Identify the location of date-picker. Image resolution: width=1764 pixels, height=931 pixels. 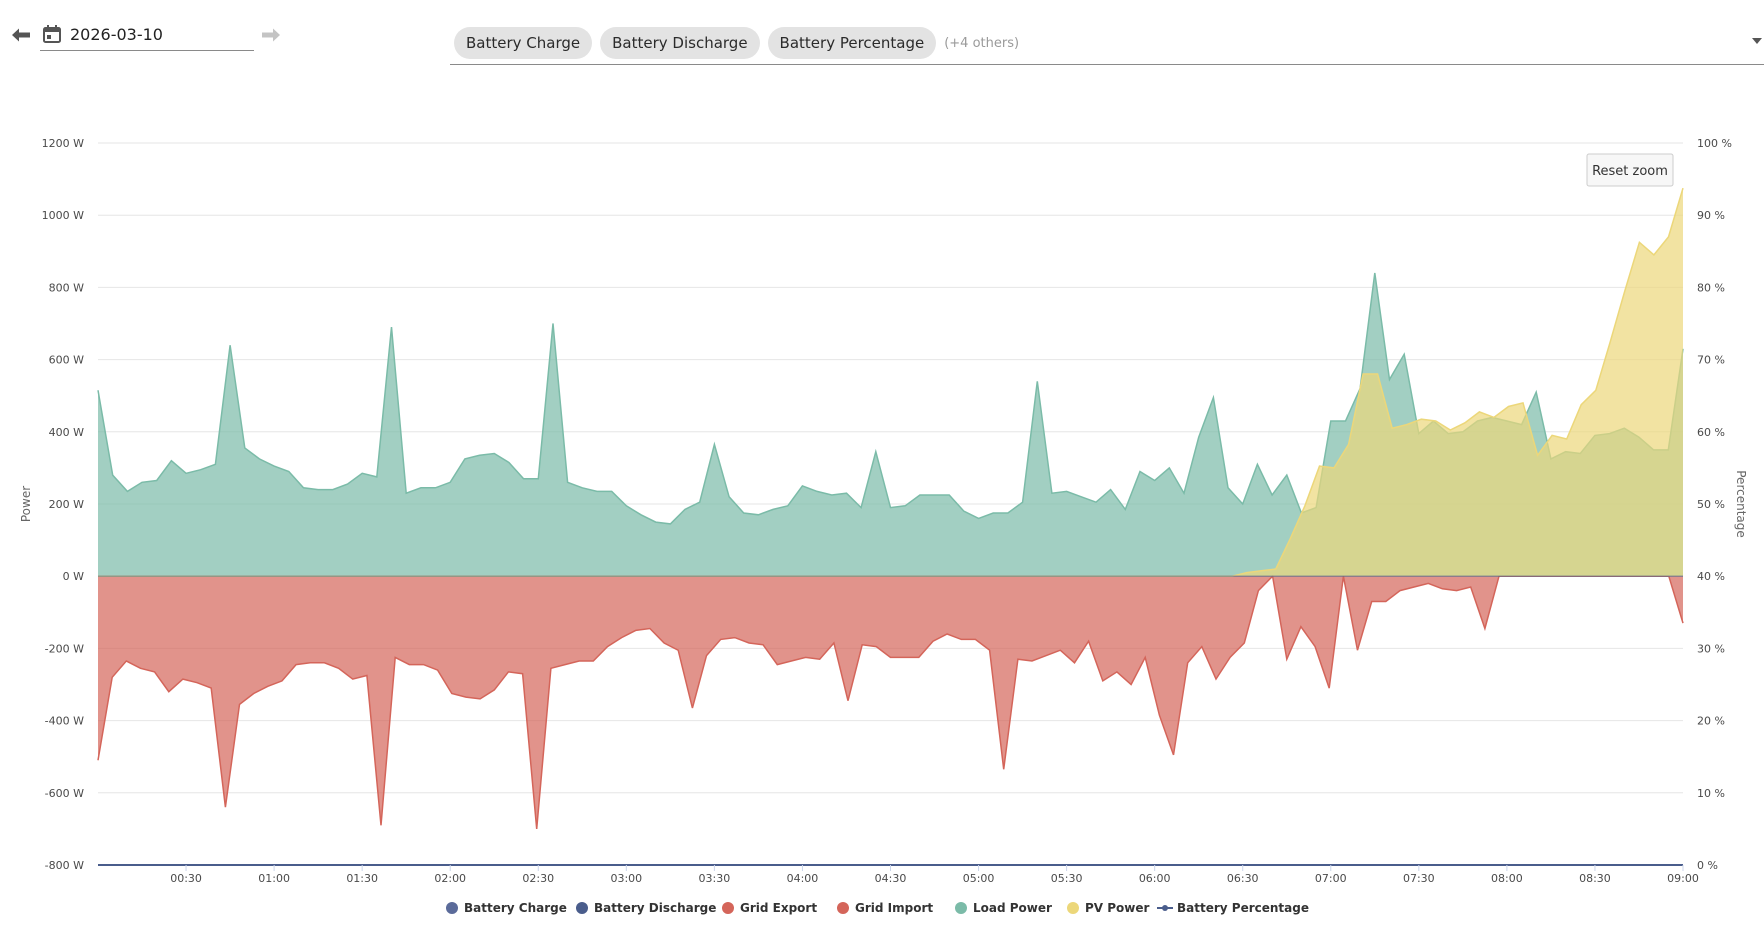
(147, 34).